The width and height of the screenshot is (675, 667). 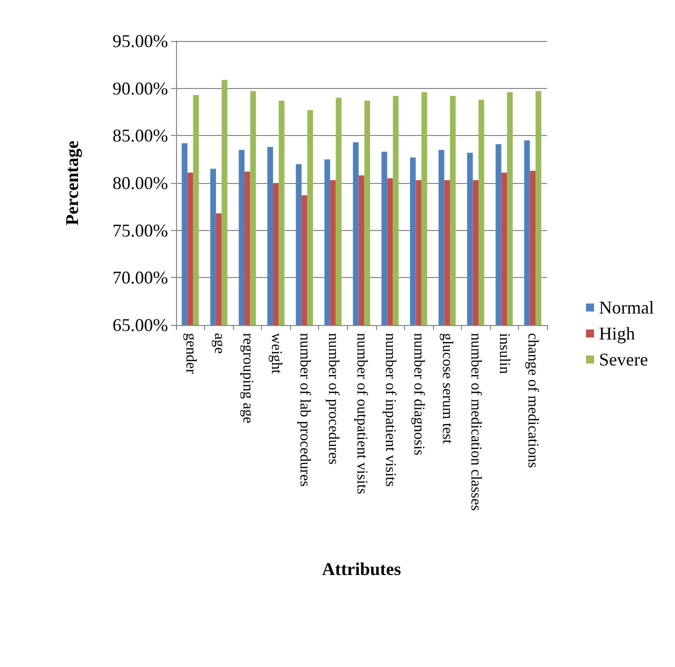 What do you see at coordinates (140, 230) in the screenshot?
I see `y-tick-label: 75.00%` at bounding box center [140, 230].